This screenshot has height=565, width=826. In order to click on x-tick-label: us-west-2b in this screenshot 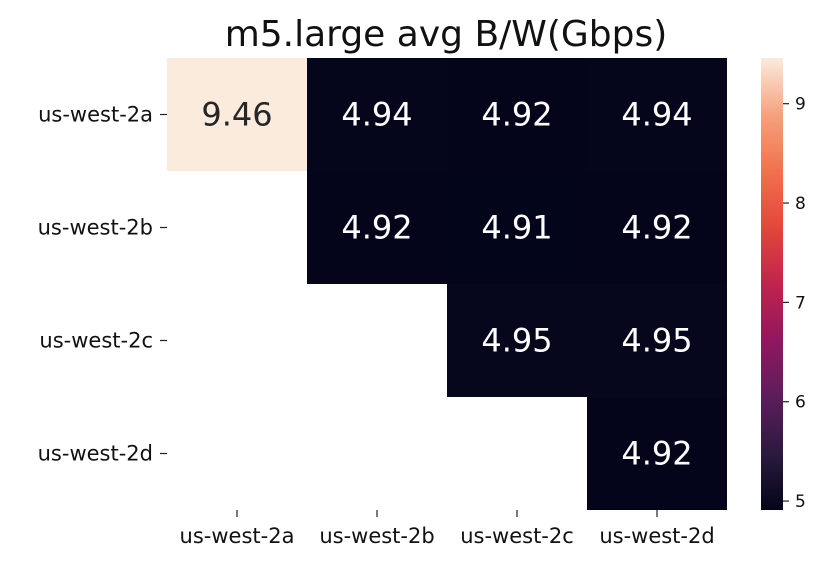, I will do `click(376, 536)`.